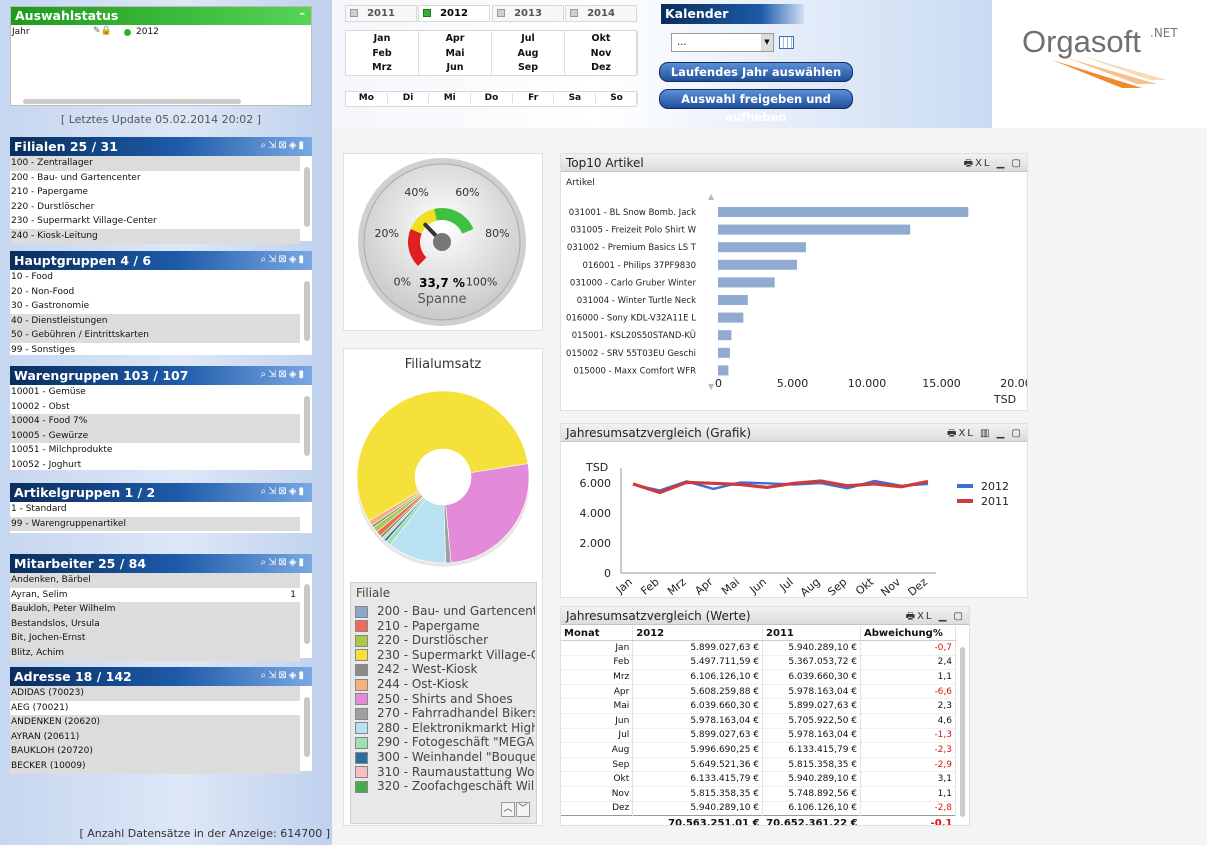 Image resolution: width=1207 pixels, height=845 pixels. I want to click on listbox-item: 10051 - Milchprodukte, so click(155, 450).